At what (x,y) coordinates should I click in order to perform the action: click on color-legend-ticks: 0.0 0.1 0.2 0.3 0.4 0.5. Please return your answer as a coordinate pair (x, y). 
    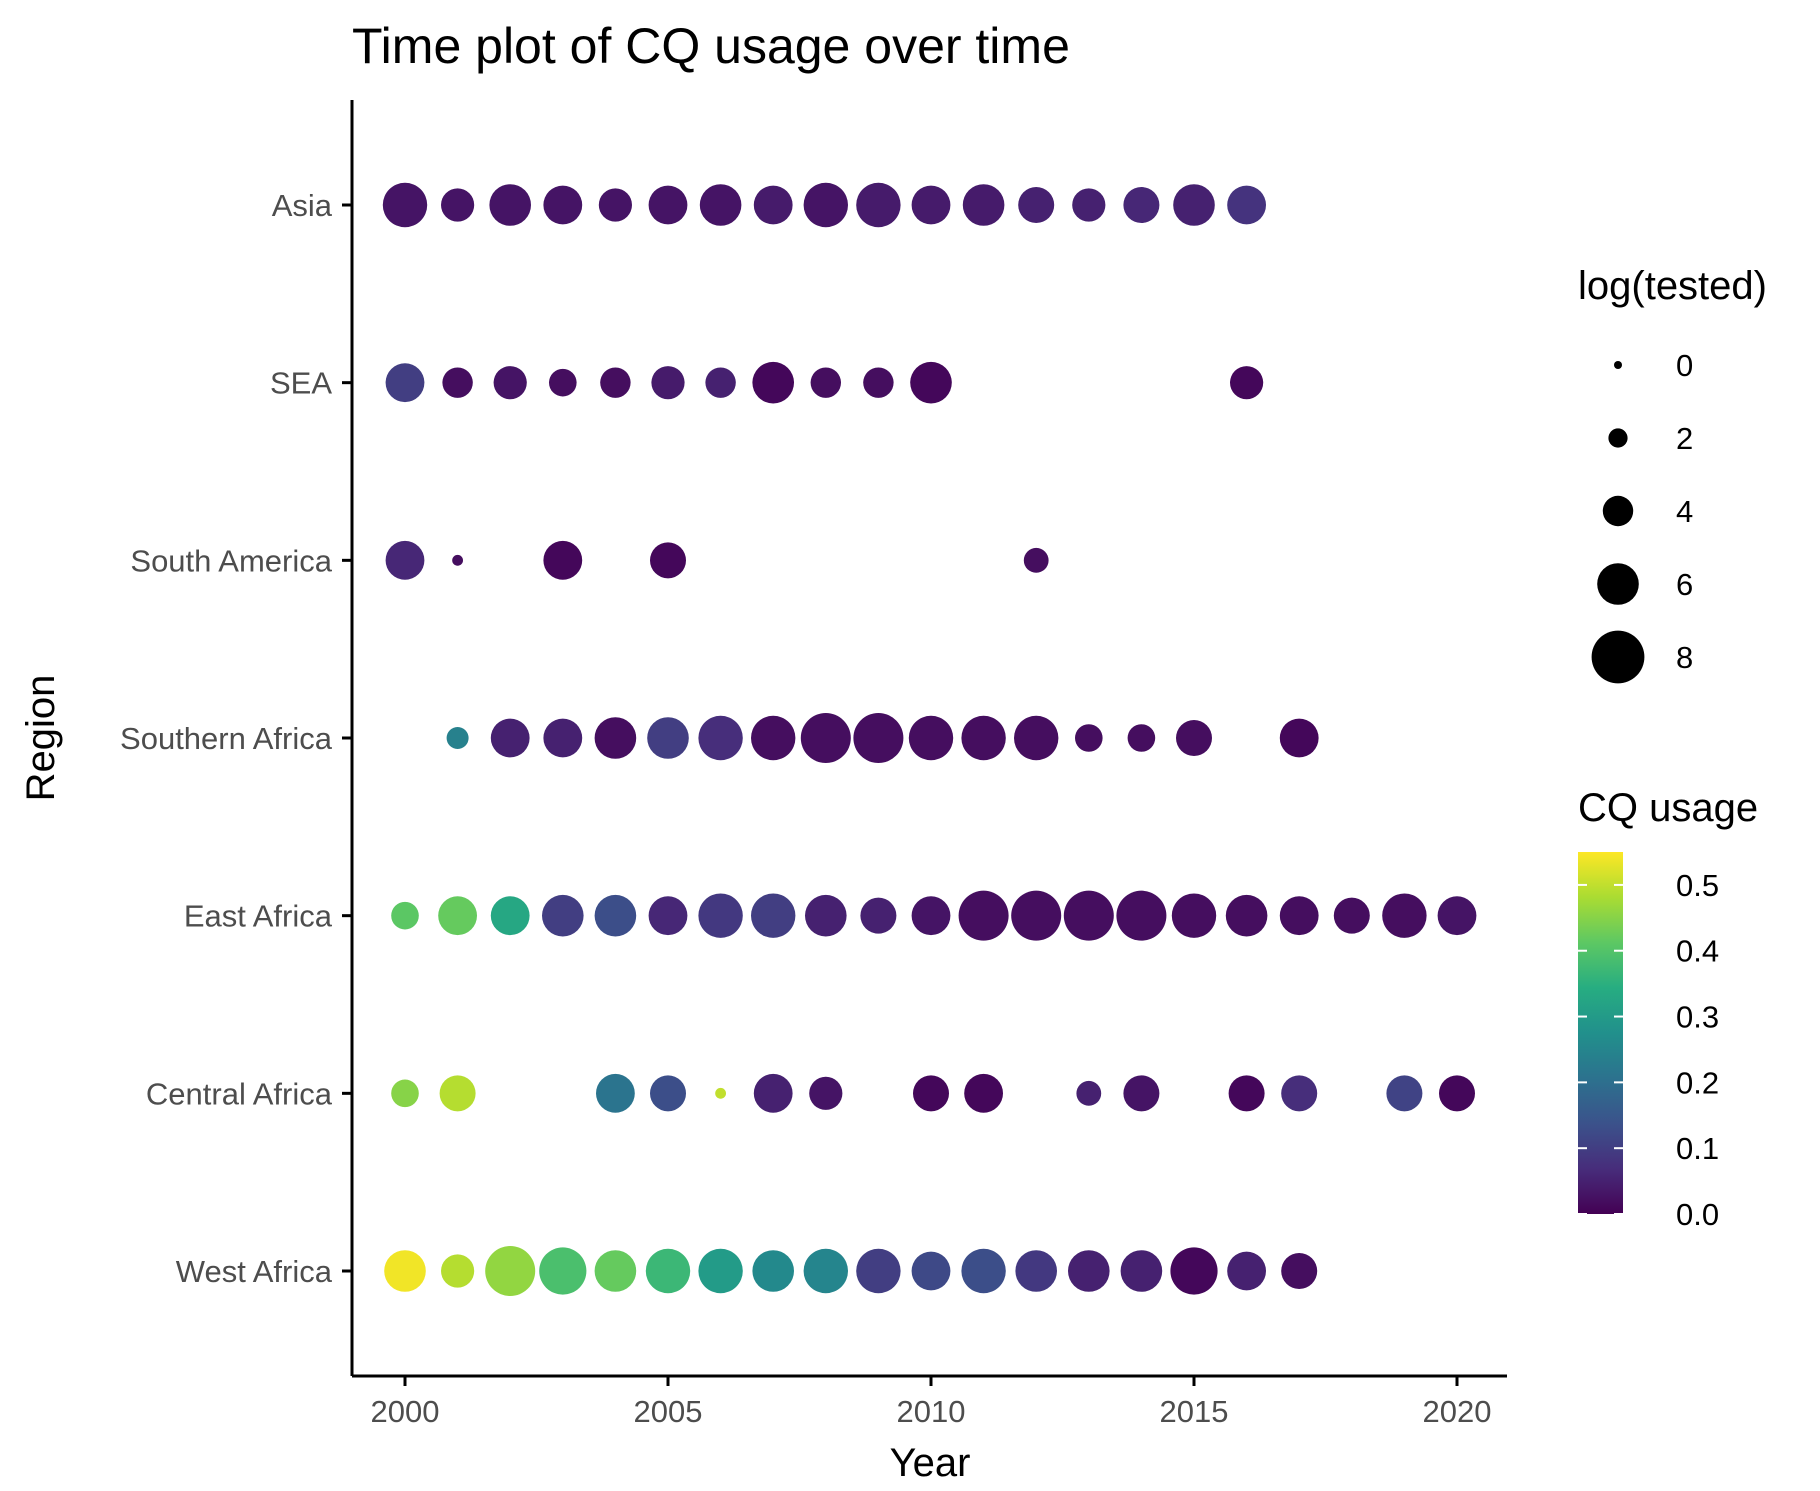
    Looking at the image, I should click on (1648, 1050).